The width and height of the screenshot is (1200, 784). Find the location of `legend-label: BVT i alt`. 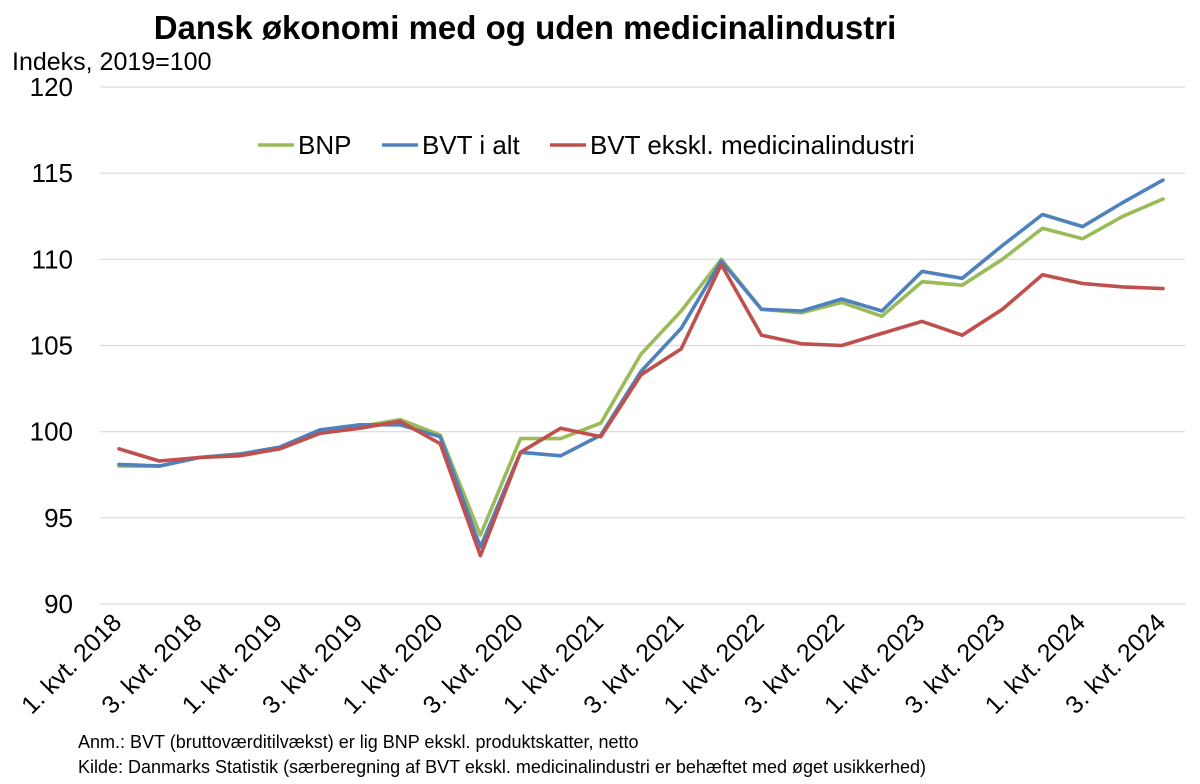

legend-label: BVT i alt is located at coordinates (471, 145).